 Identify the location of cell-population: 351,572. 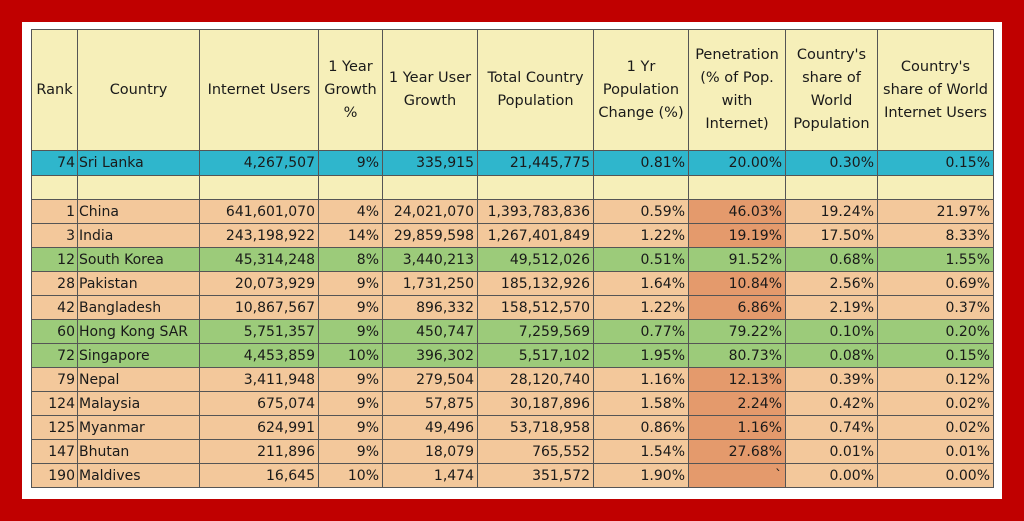
(535, 475).